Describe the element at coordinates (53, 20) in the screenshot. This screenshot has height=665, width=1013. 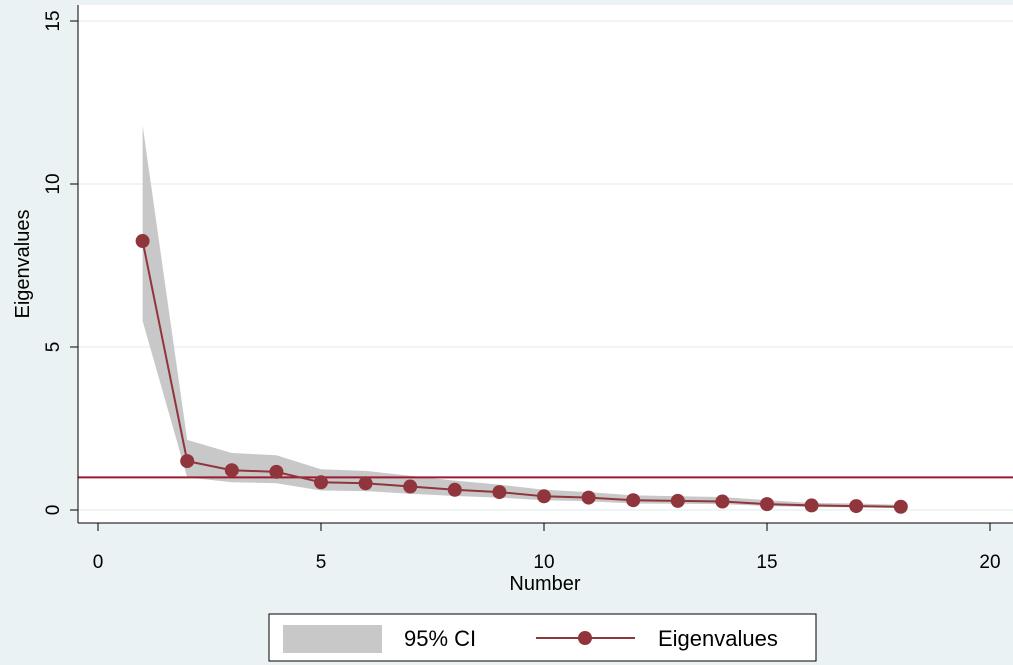
I see `y-tick-label-3: 15` at that location.